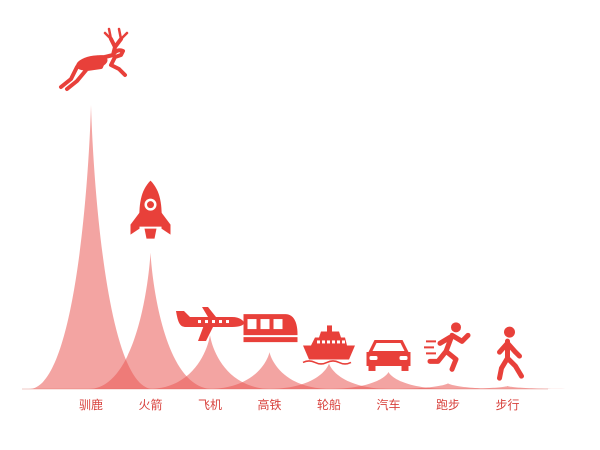  What do you see at coordinates (448, 405) in the screenshot?
I see `category-label: 跑步` at bounding box center [448, 405].